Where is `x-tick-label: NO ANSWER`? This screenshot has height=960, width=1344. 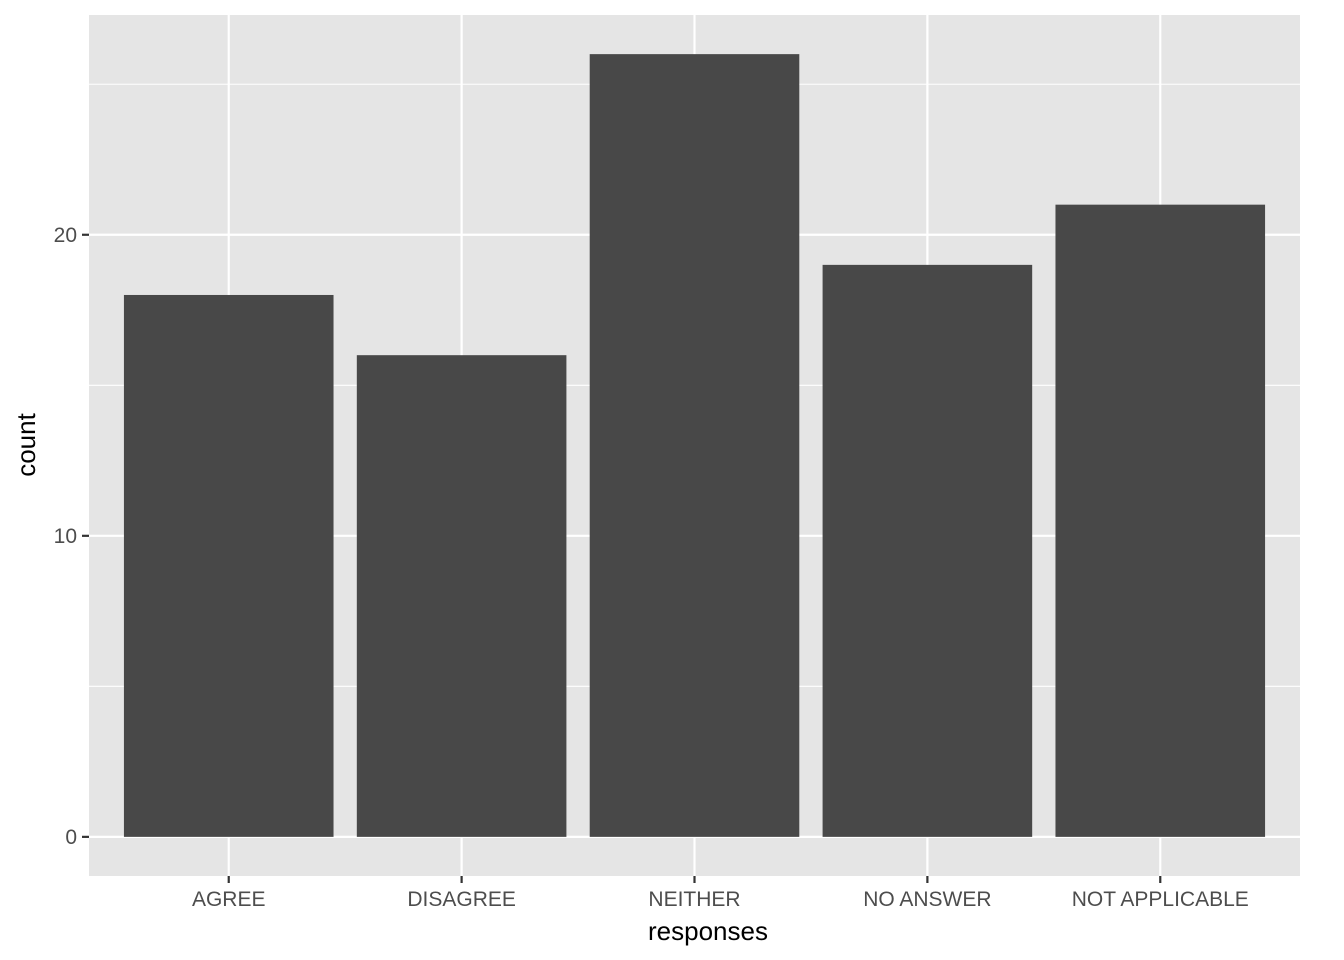
x-tick-label: NO ANSWER is located at coordinates (927, 899).